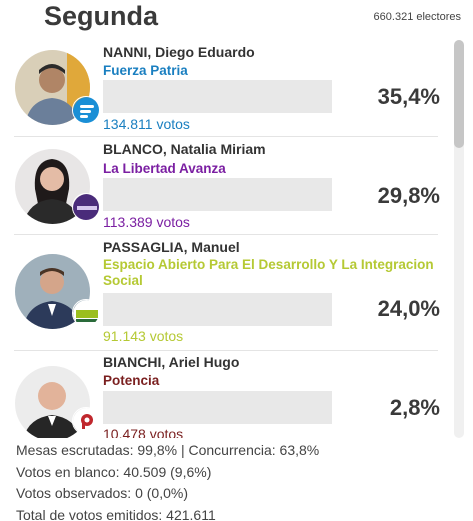  Describe the element at coordinates (408, 195) in the screenshot. I see `candidate-percentage: 29,8%` at that location.